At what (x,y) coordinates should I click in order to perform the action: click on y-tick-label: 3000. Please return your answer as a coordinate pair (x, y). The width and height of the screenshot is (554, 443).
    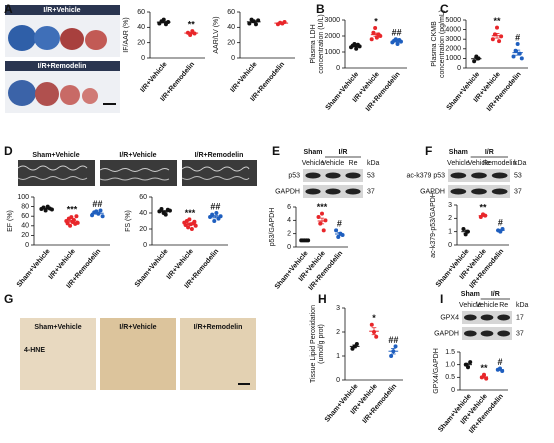
    Looking at the image, I should click on (453, 39).